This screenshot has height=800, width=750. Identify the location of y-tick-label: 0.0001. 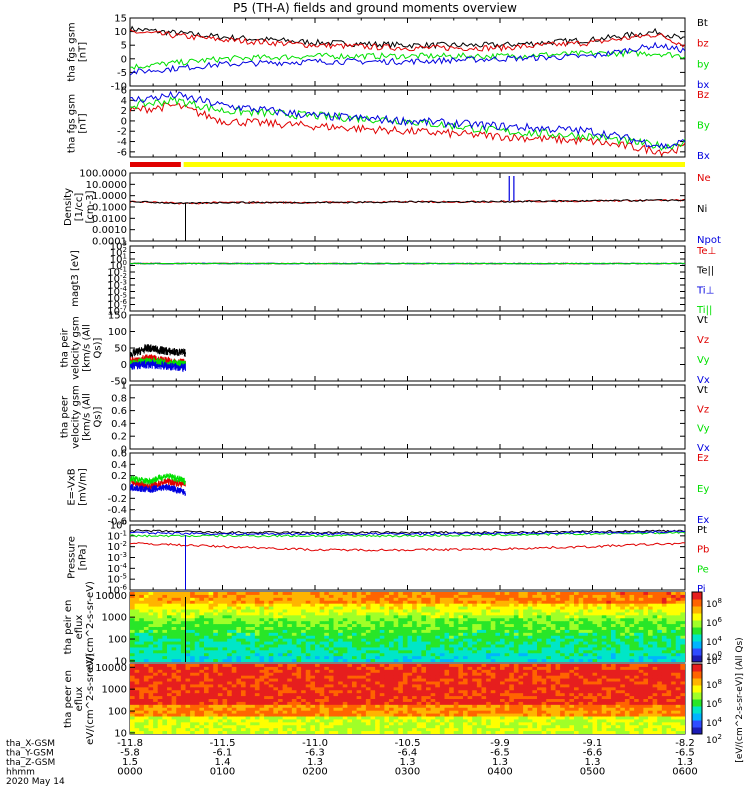
(109, 242).